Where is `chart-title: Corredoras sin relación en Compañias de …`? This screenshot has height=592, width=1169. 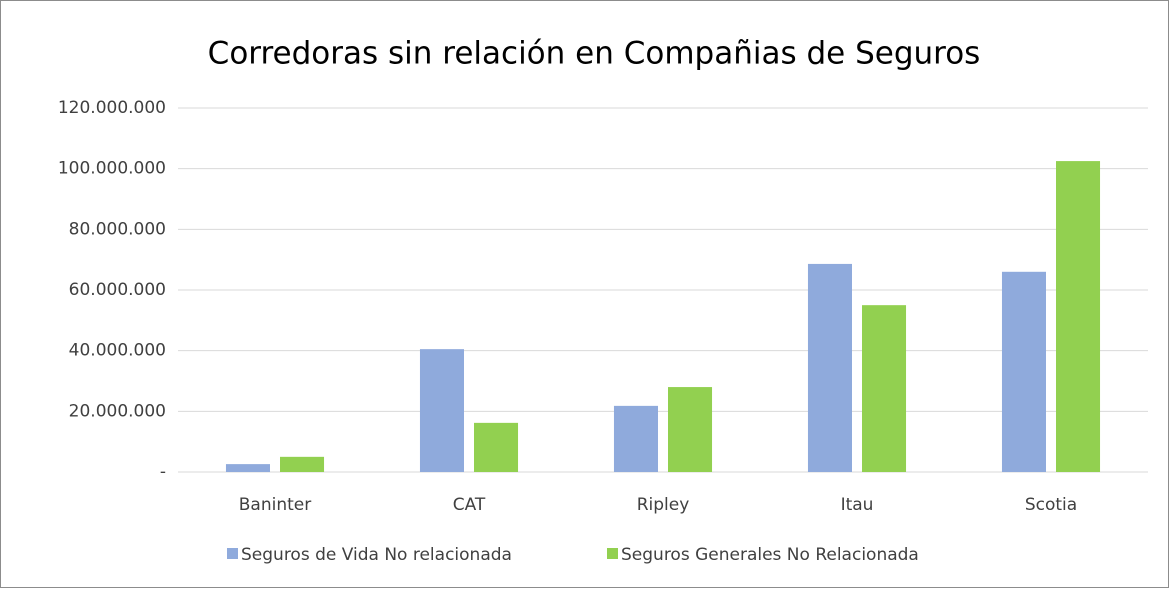
chart-title: Corredoras sin relación en Compañias de … is located at coordinates (594, 54).